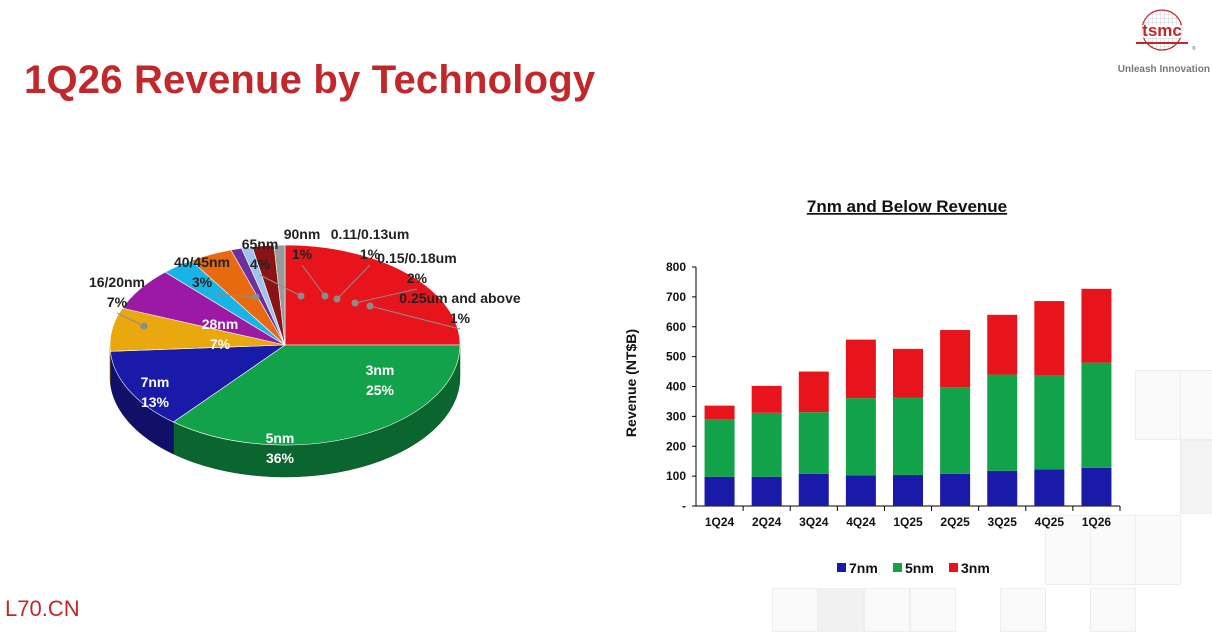  I want to click on y-tick-label: 500, so click(676, 357).